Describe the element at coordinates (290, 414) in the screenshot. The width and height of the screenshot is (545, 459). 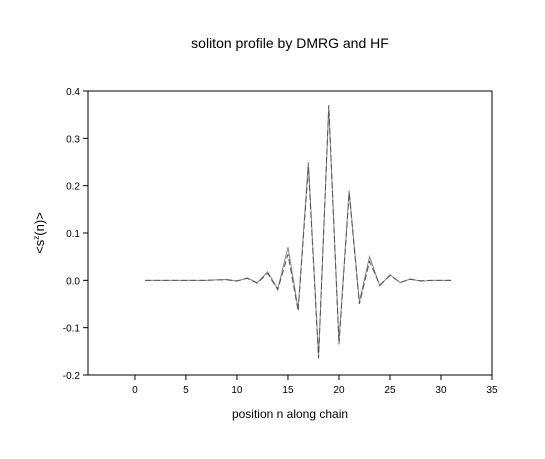
I see `x-axis-label: position n along chain` at that location.